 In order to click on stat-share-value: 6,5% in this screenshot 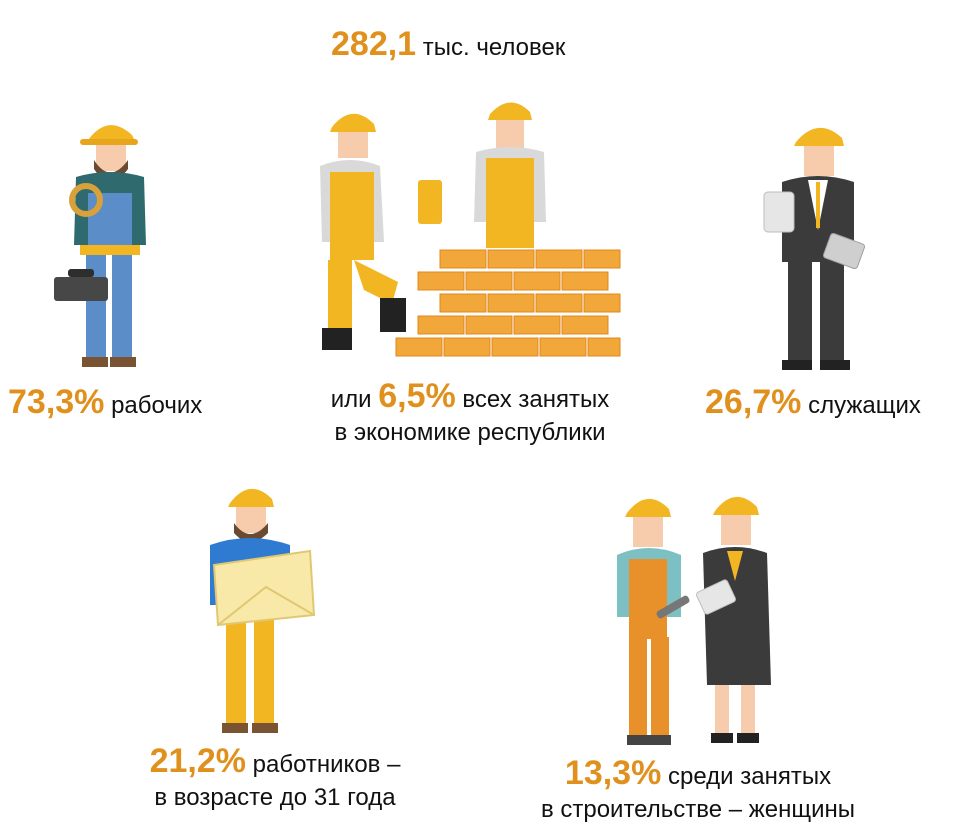, I will do `click(417, 396)`.